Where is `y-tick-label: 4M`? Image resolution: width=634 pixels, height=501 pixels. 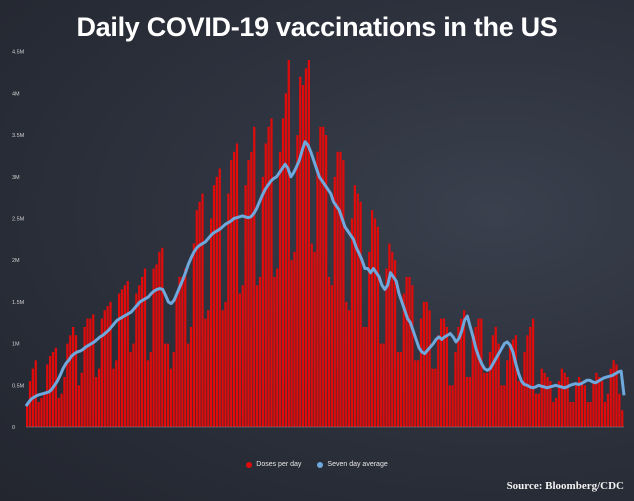 y-tick-label: 4M is located at coordinates (16, 94).